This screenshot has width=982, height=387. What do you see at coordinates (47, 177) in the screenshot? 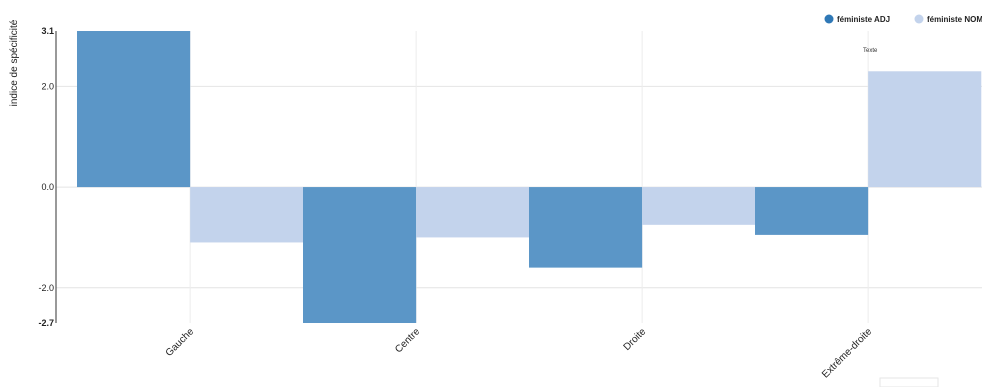
I see `y-axis: 3.1 2.0 0.0 -2.0 -2.7` at bounding box center [47, 177].